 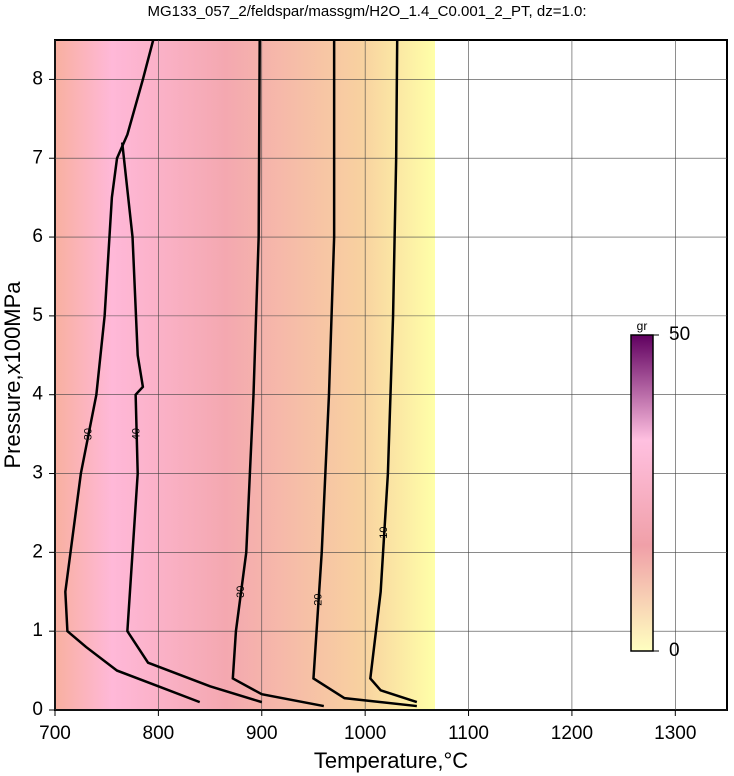 I want to click on y-axis-label: Pressure,x100MPa, so click(x=12, y=375).